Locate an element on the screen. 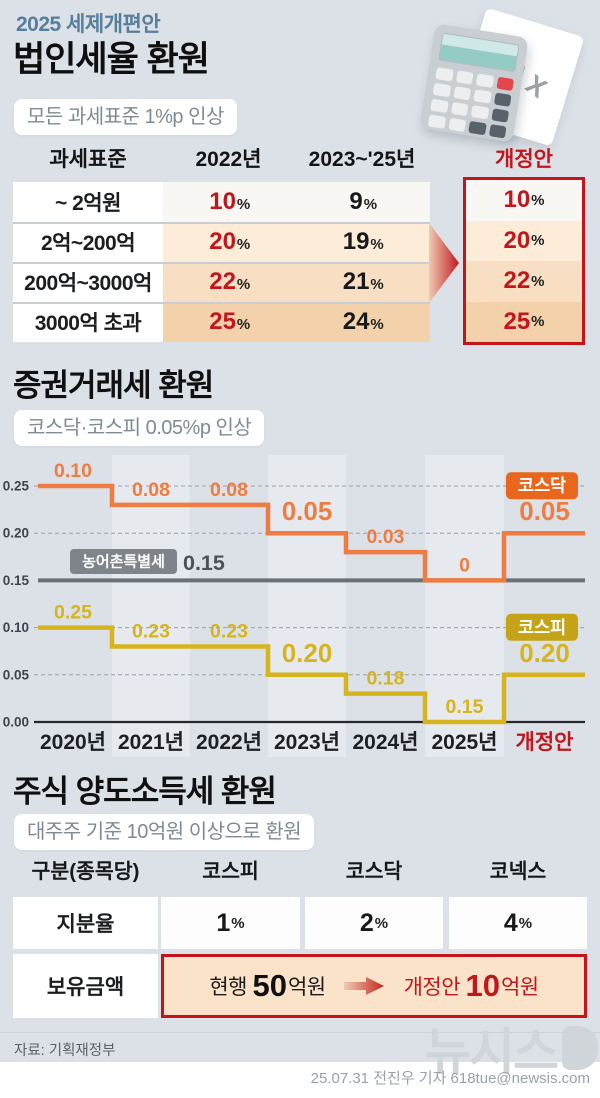 Image resolution: width=600 pixels, height=1098 pixels. equity-konex-cell: 4% is located at coordinates (518, 923).